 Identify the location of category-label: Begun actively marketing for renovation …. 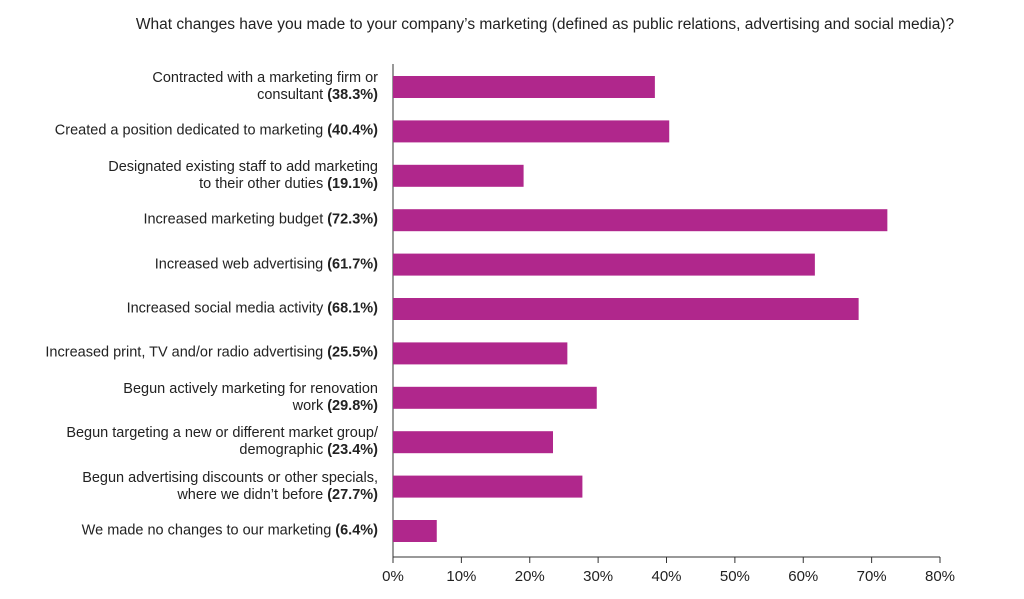
(189, 398).